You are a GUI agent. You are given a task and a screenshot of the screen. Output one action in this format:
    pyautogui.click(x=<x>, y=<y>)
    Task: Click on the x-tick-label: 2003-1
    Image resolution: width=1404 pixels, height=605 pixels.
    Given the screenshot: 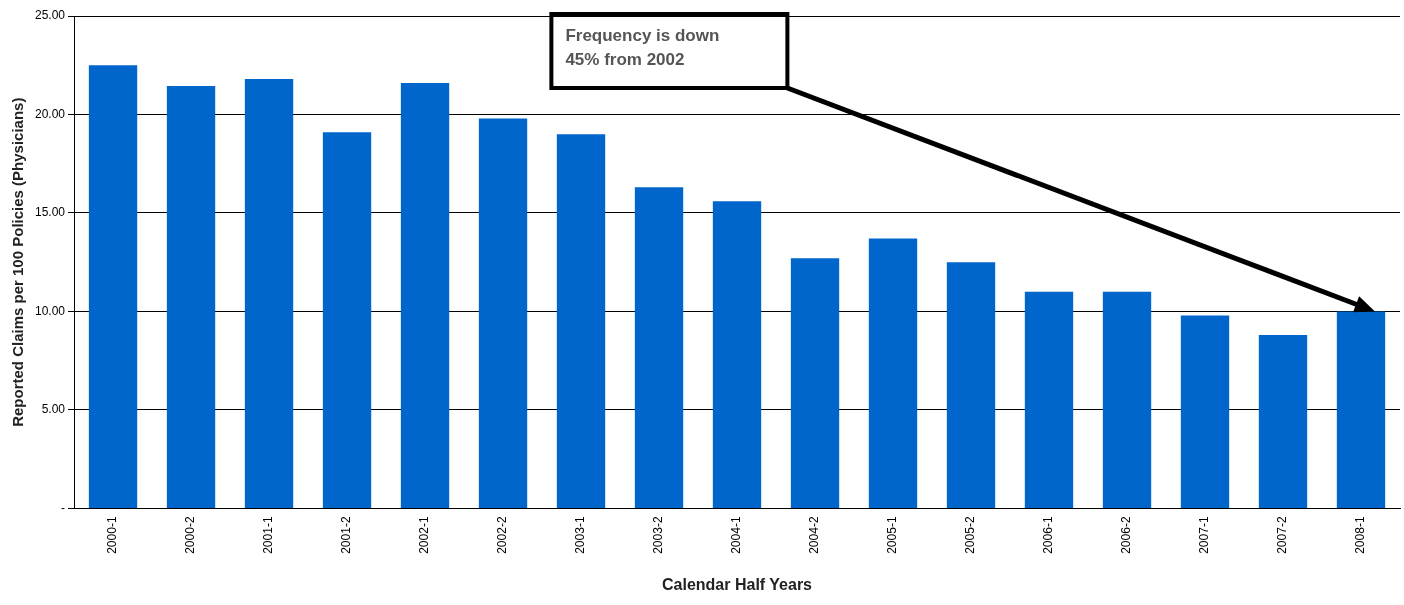 What is the action you would take?
    pyautogui.click(x=580, y=535)
    